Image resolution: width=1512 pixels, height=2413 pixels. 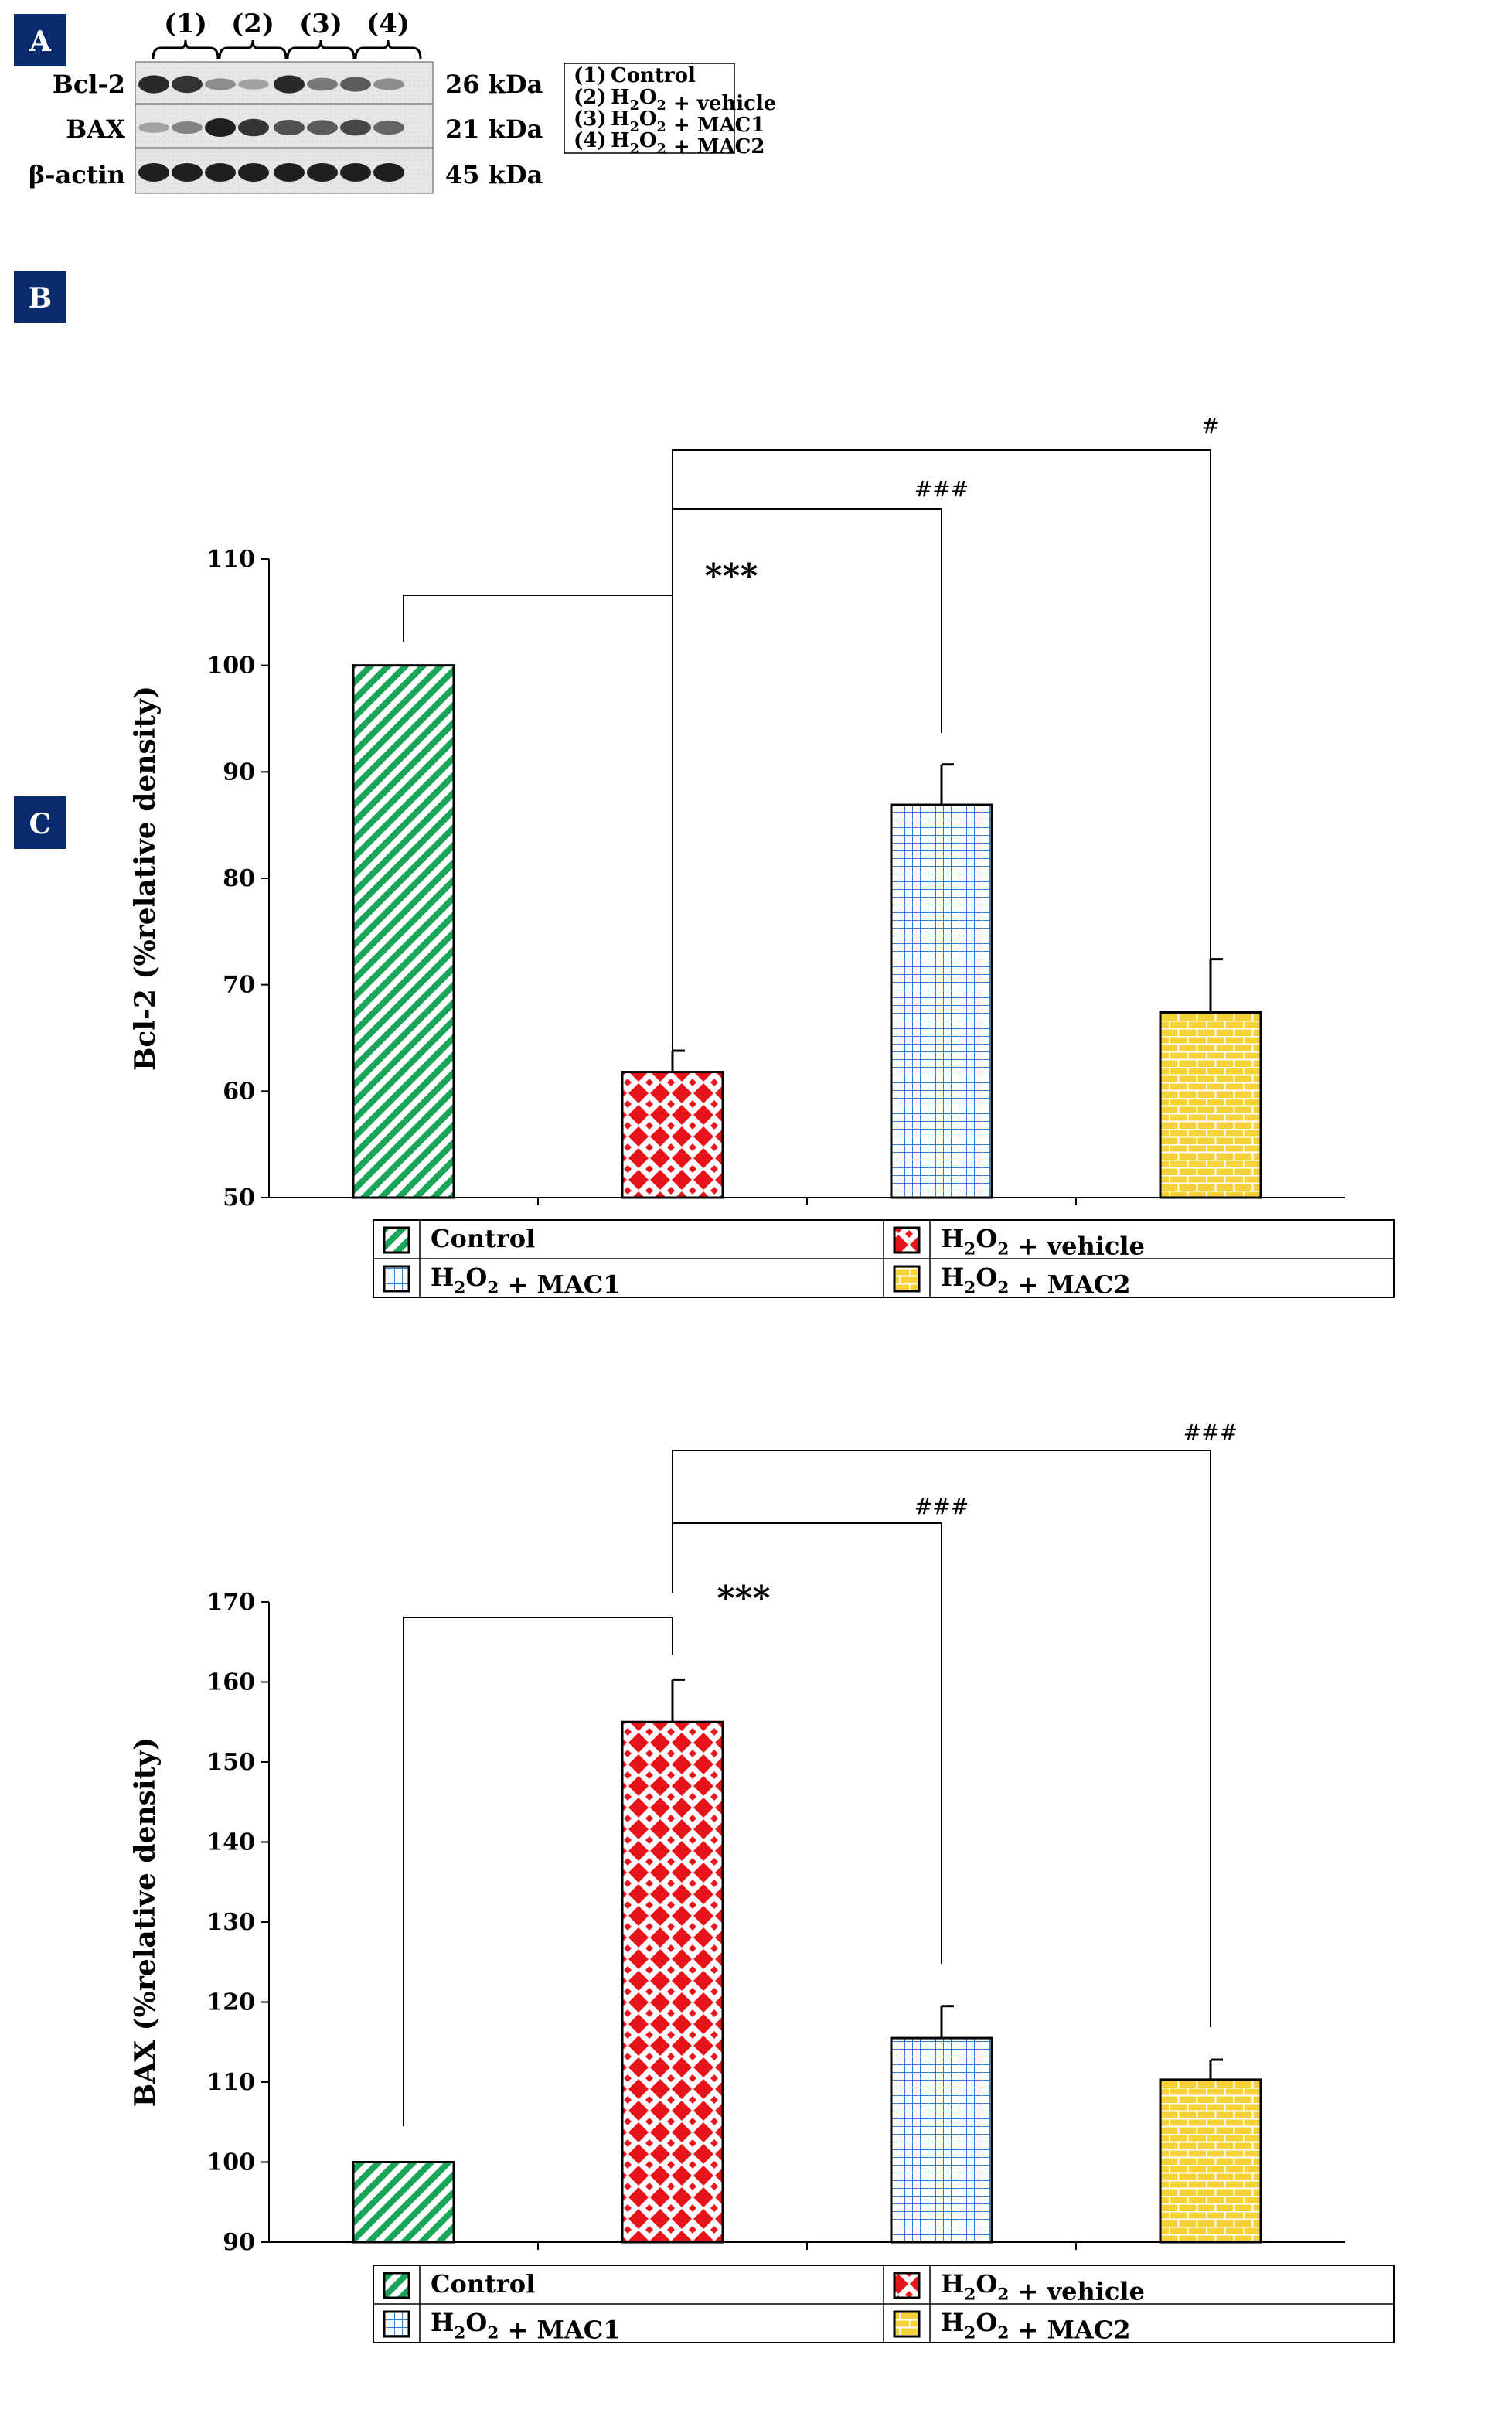 I want to click on lane-group-label: (4), so click(x=388, y=24).